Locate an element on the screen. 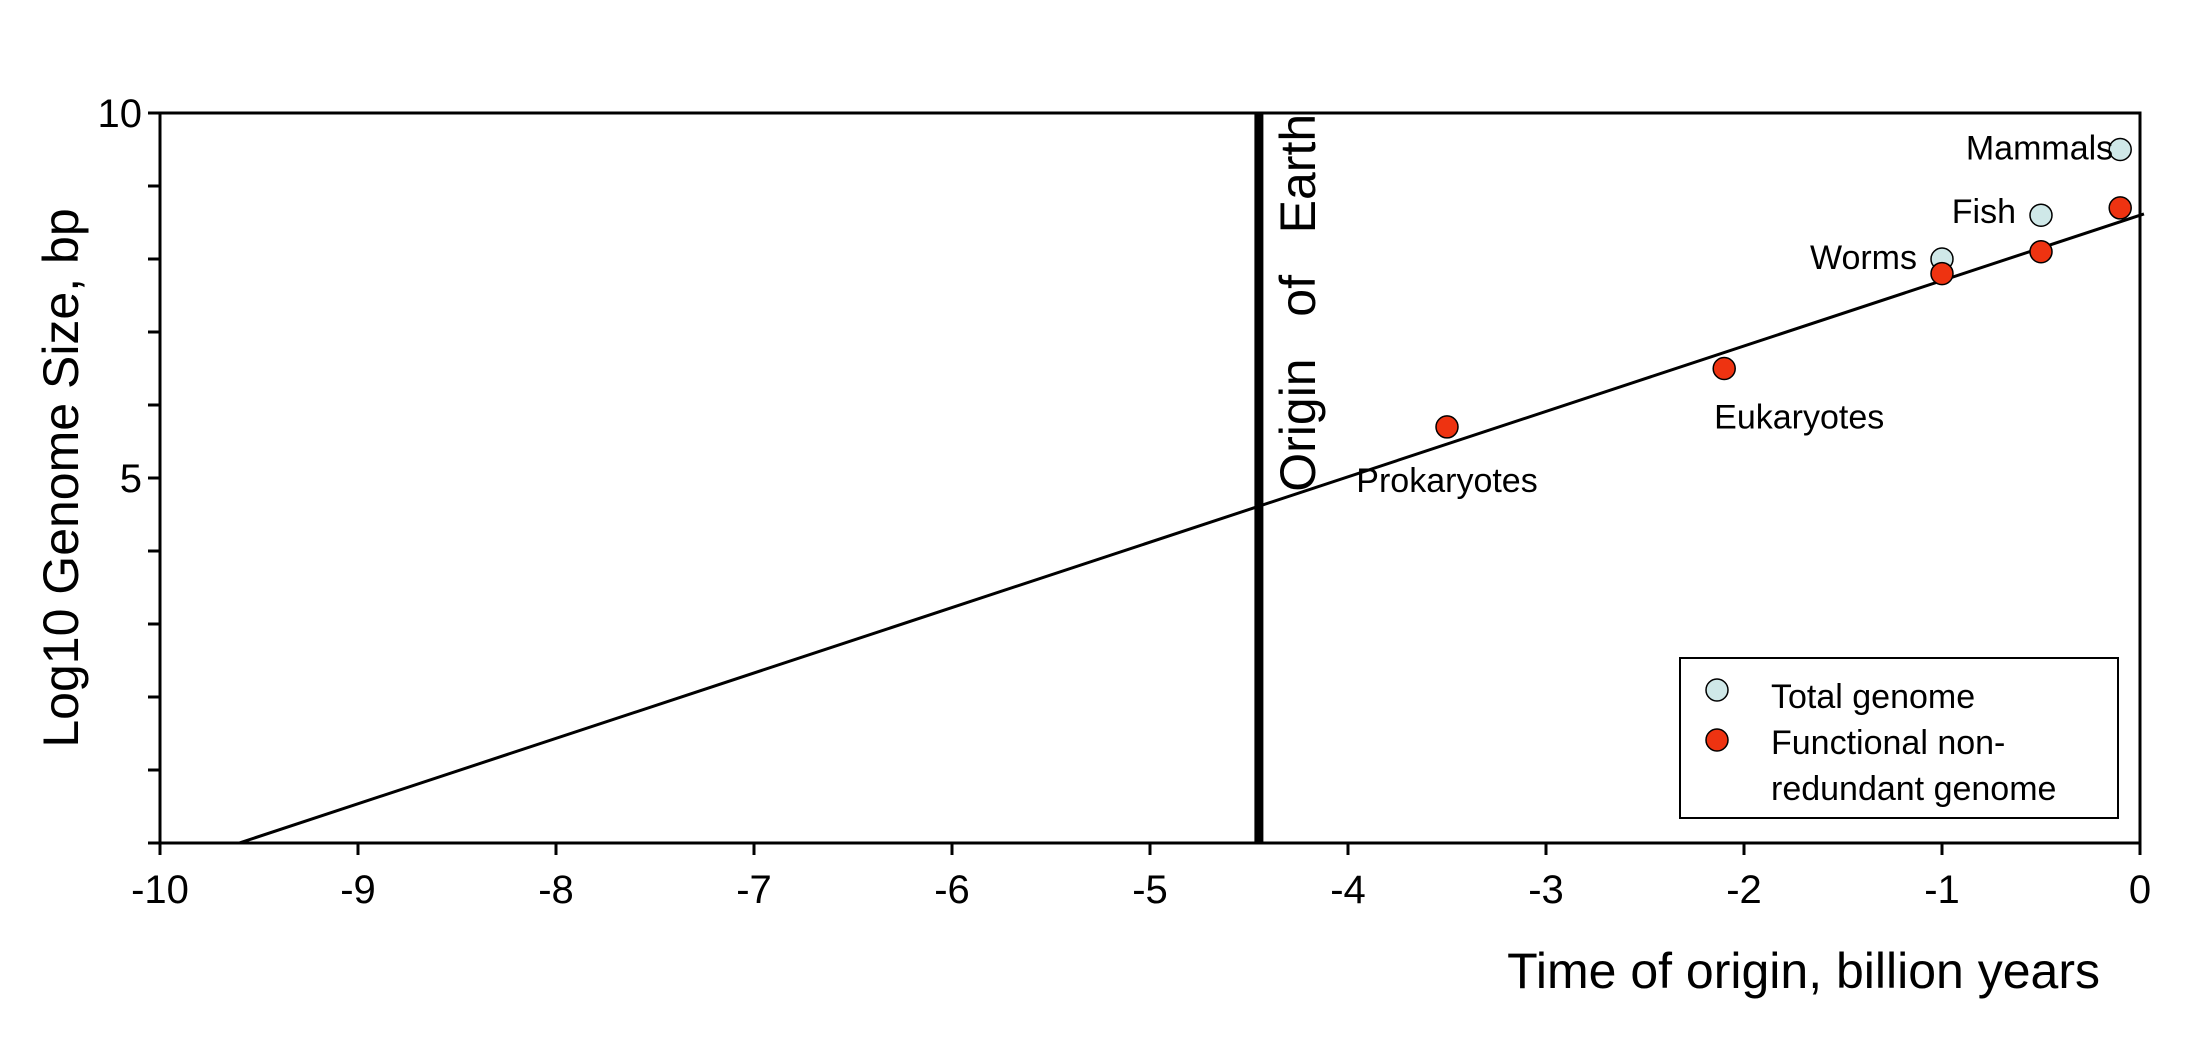  x-tick-label: -5 is located at coordinates (1150, 890).